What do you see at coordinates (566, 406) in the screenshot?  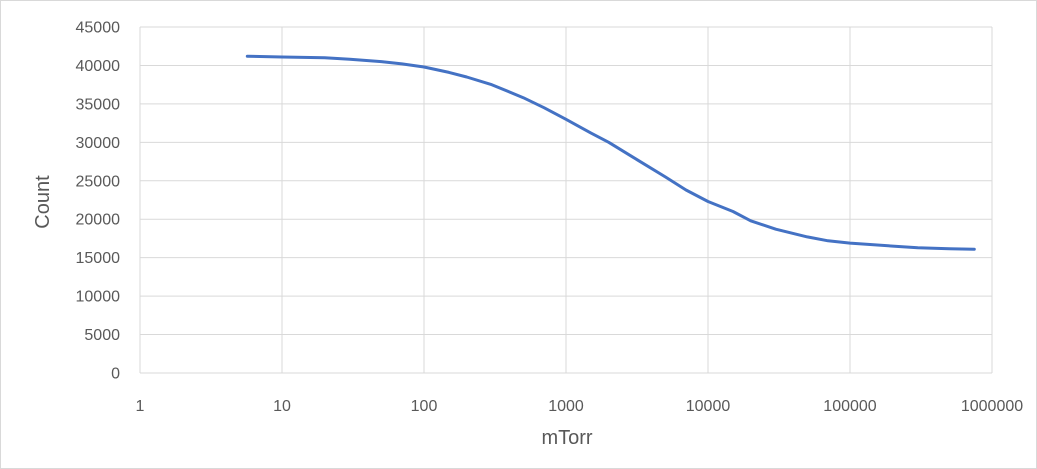 I see `x-tick-label: 1000` at bounding box center [566, 406].